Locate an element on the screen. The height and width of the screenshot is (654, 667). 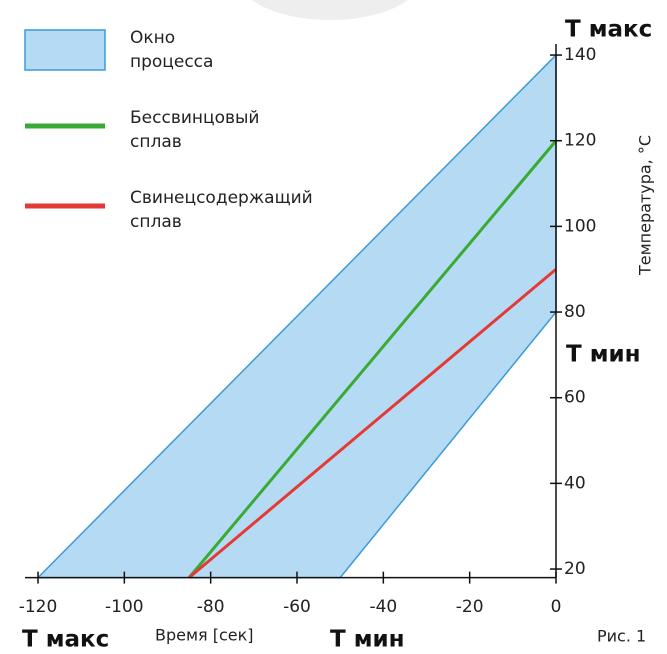
y-tick-label: 100 is located at coordinates (580, 226).